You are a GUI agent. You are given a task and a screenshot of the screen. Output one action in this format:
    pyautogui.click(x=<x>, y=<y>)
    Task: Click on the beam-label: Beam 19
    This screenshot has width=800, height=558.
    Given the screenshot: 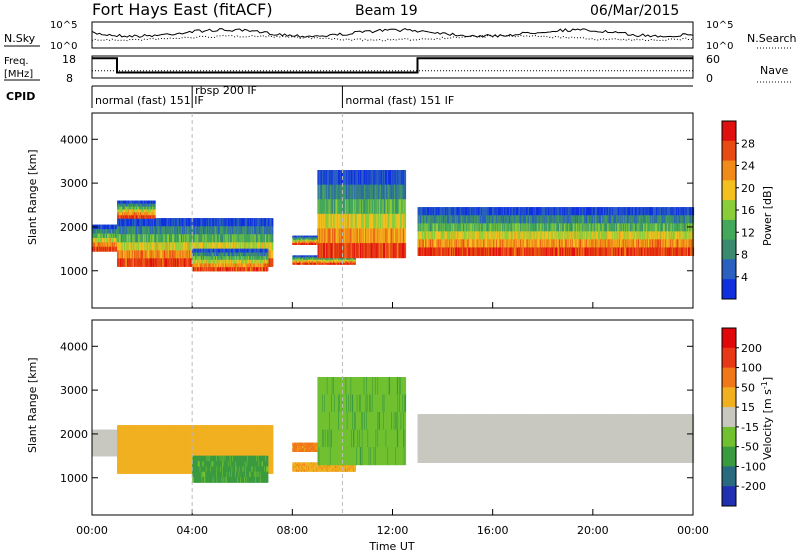 What is the action you would take?
    pyautogui.click(x=386, y=11)
    